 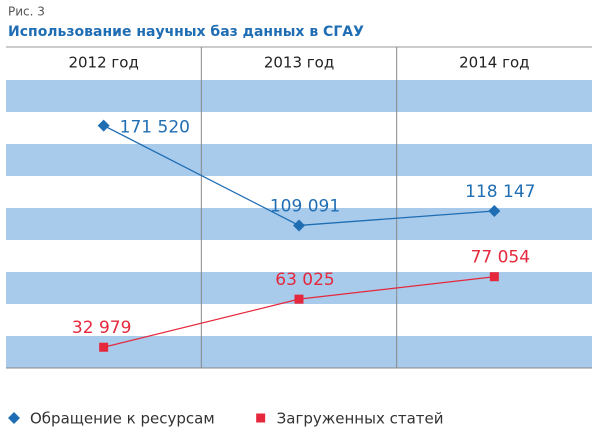 I want to click on legend-label: Обращение к ресурсам, so click(x=122, y=419).